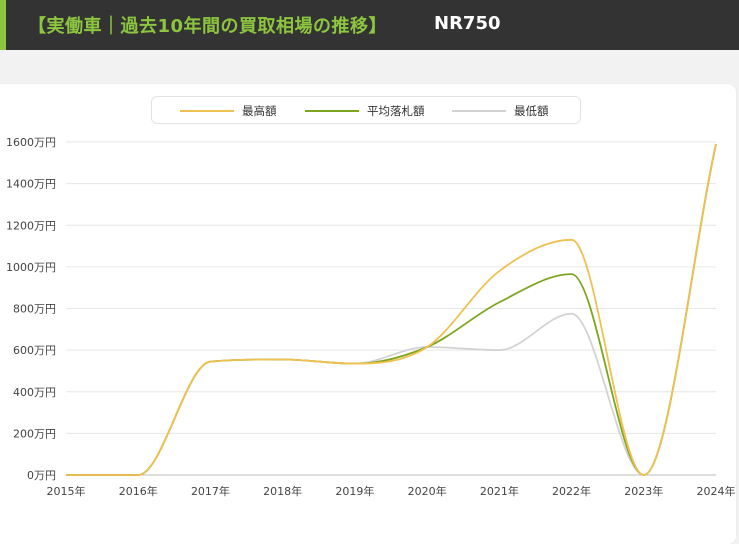 This screenshot has height=544, width=739. Describe the element at coordinates (479, 111) in the screenshot. I see `legend-swatch-min` at that location.